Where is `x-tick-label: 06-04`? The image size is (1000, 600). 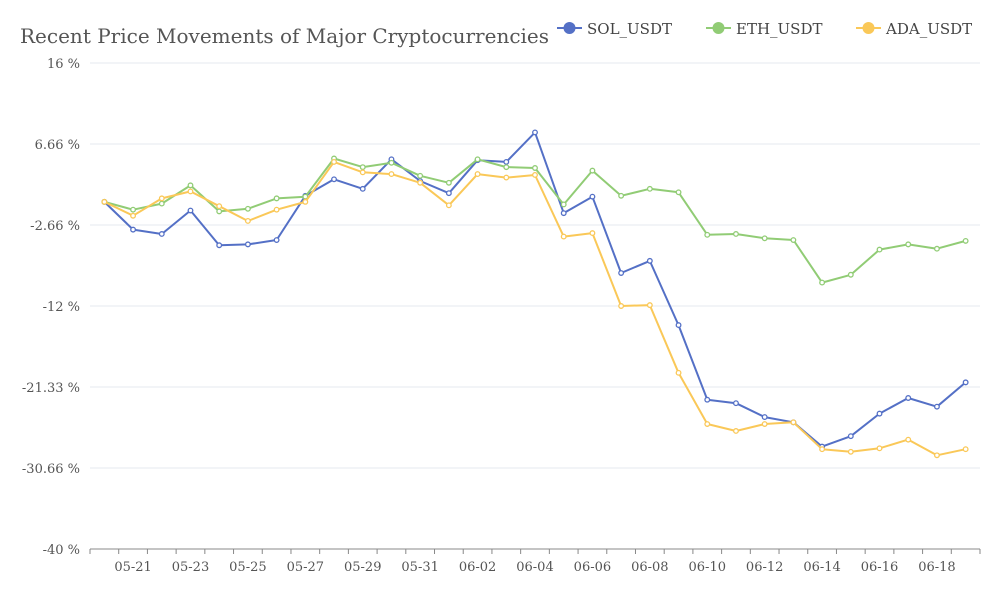
x-tick-label: 06-04 is located at coordinates (534, 567).